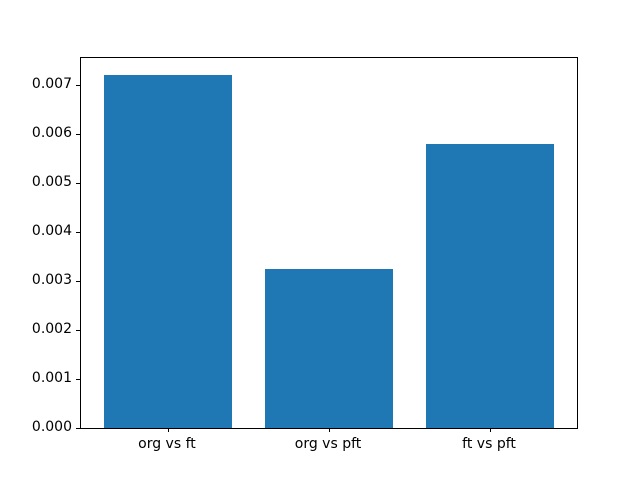  I want to click on x-tick-label: org vs ft, so click(167, 444).